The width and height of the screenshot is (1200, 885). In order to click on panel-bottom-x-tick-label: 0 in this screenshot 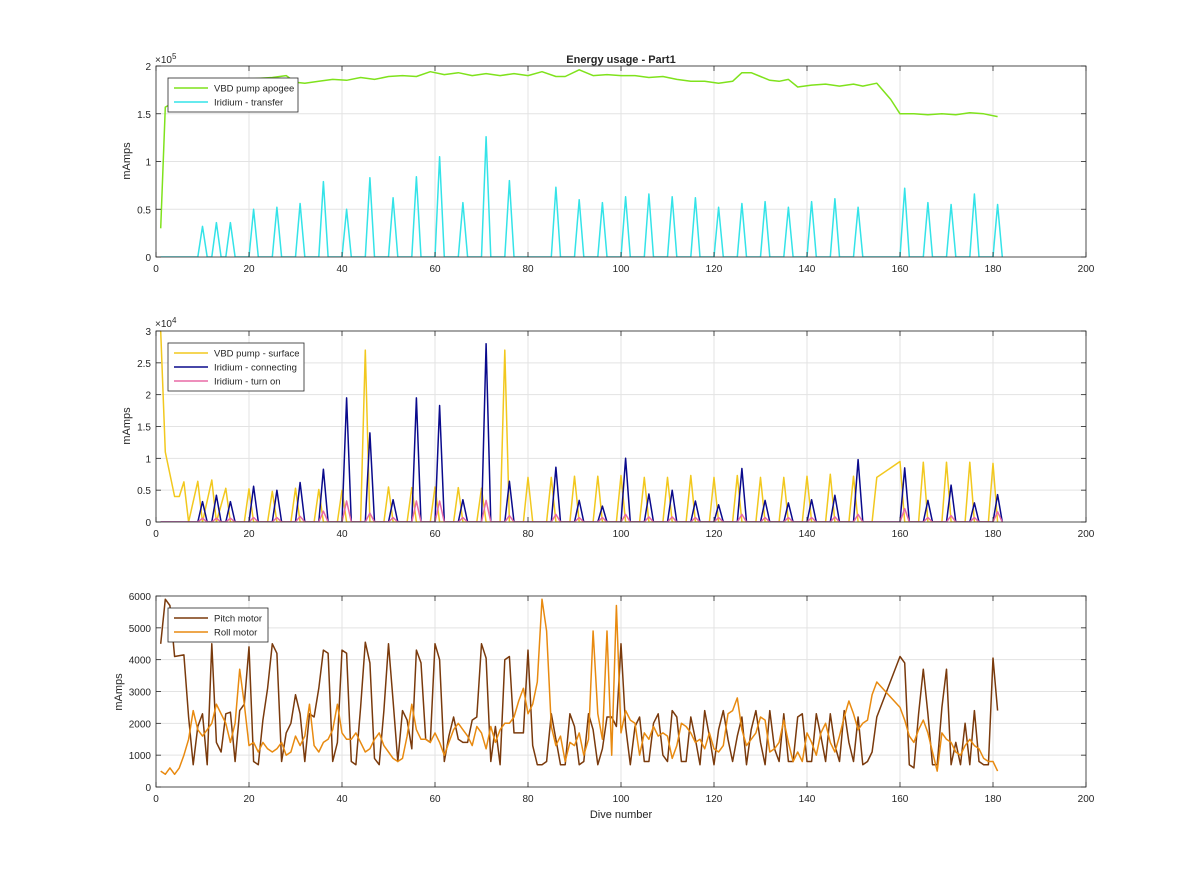, I will do `click(156, 799)`.